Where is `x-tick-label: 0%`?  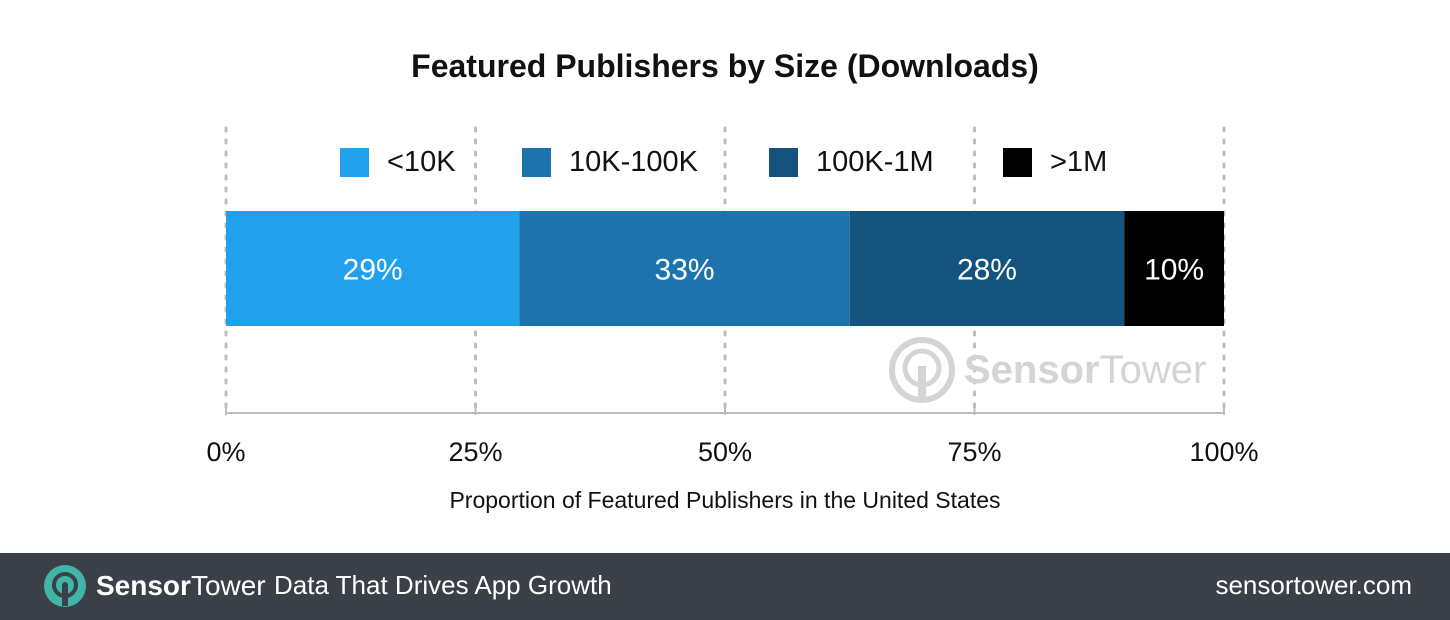 x-tick-label: 0% is located at coordinates (225, 452).